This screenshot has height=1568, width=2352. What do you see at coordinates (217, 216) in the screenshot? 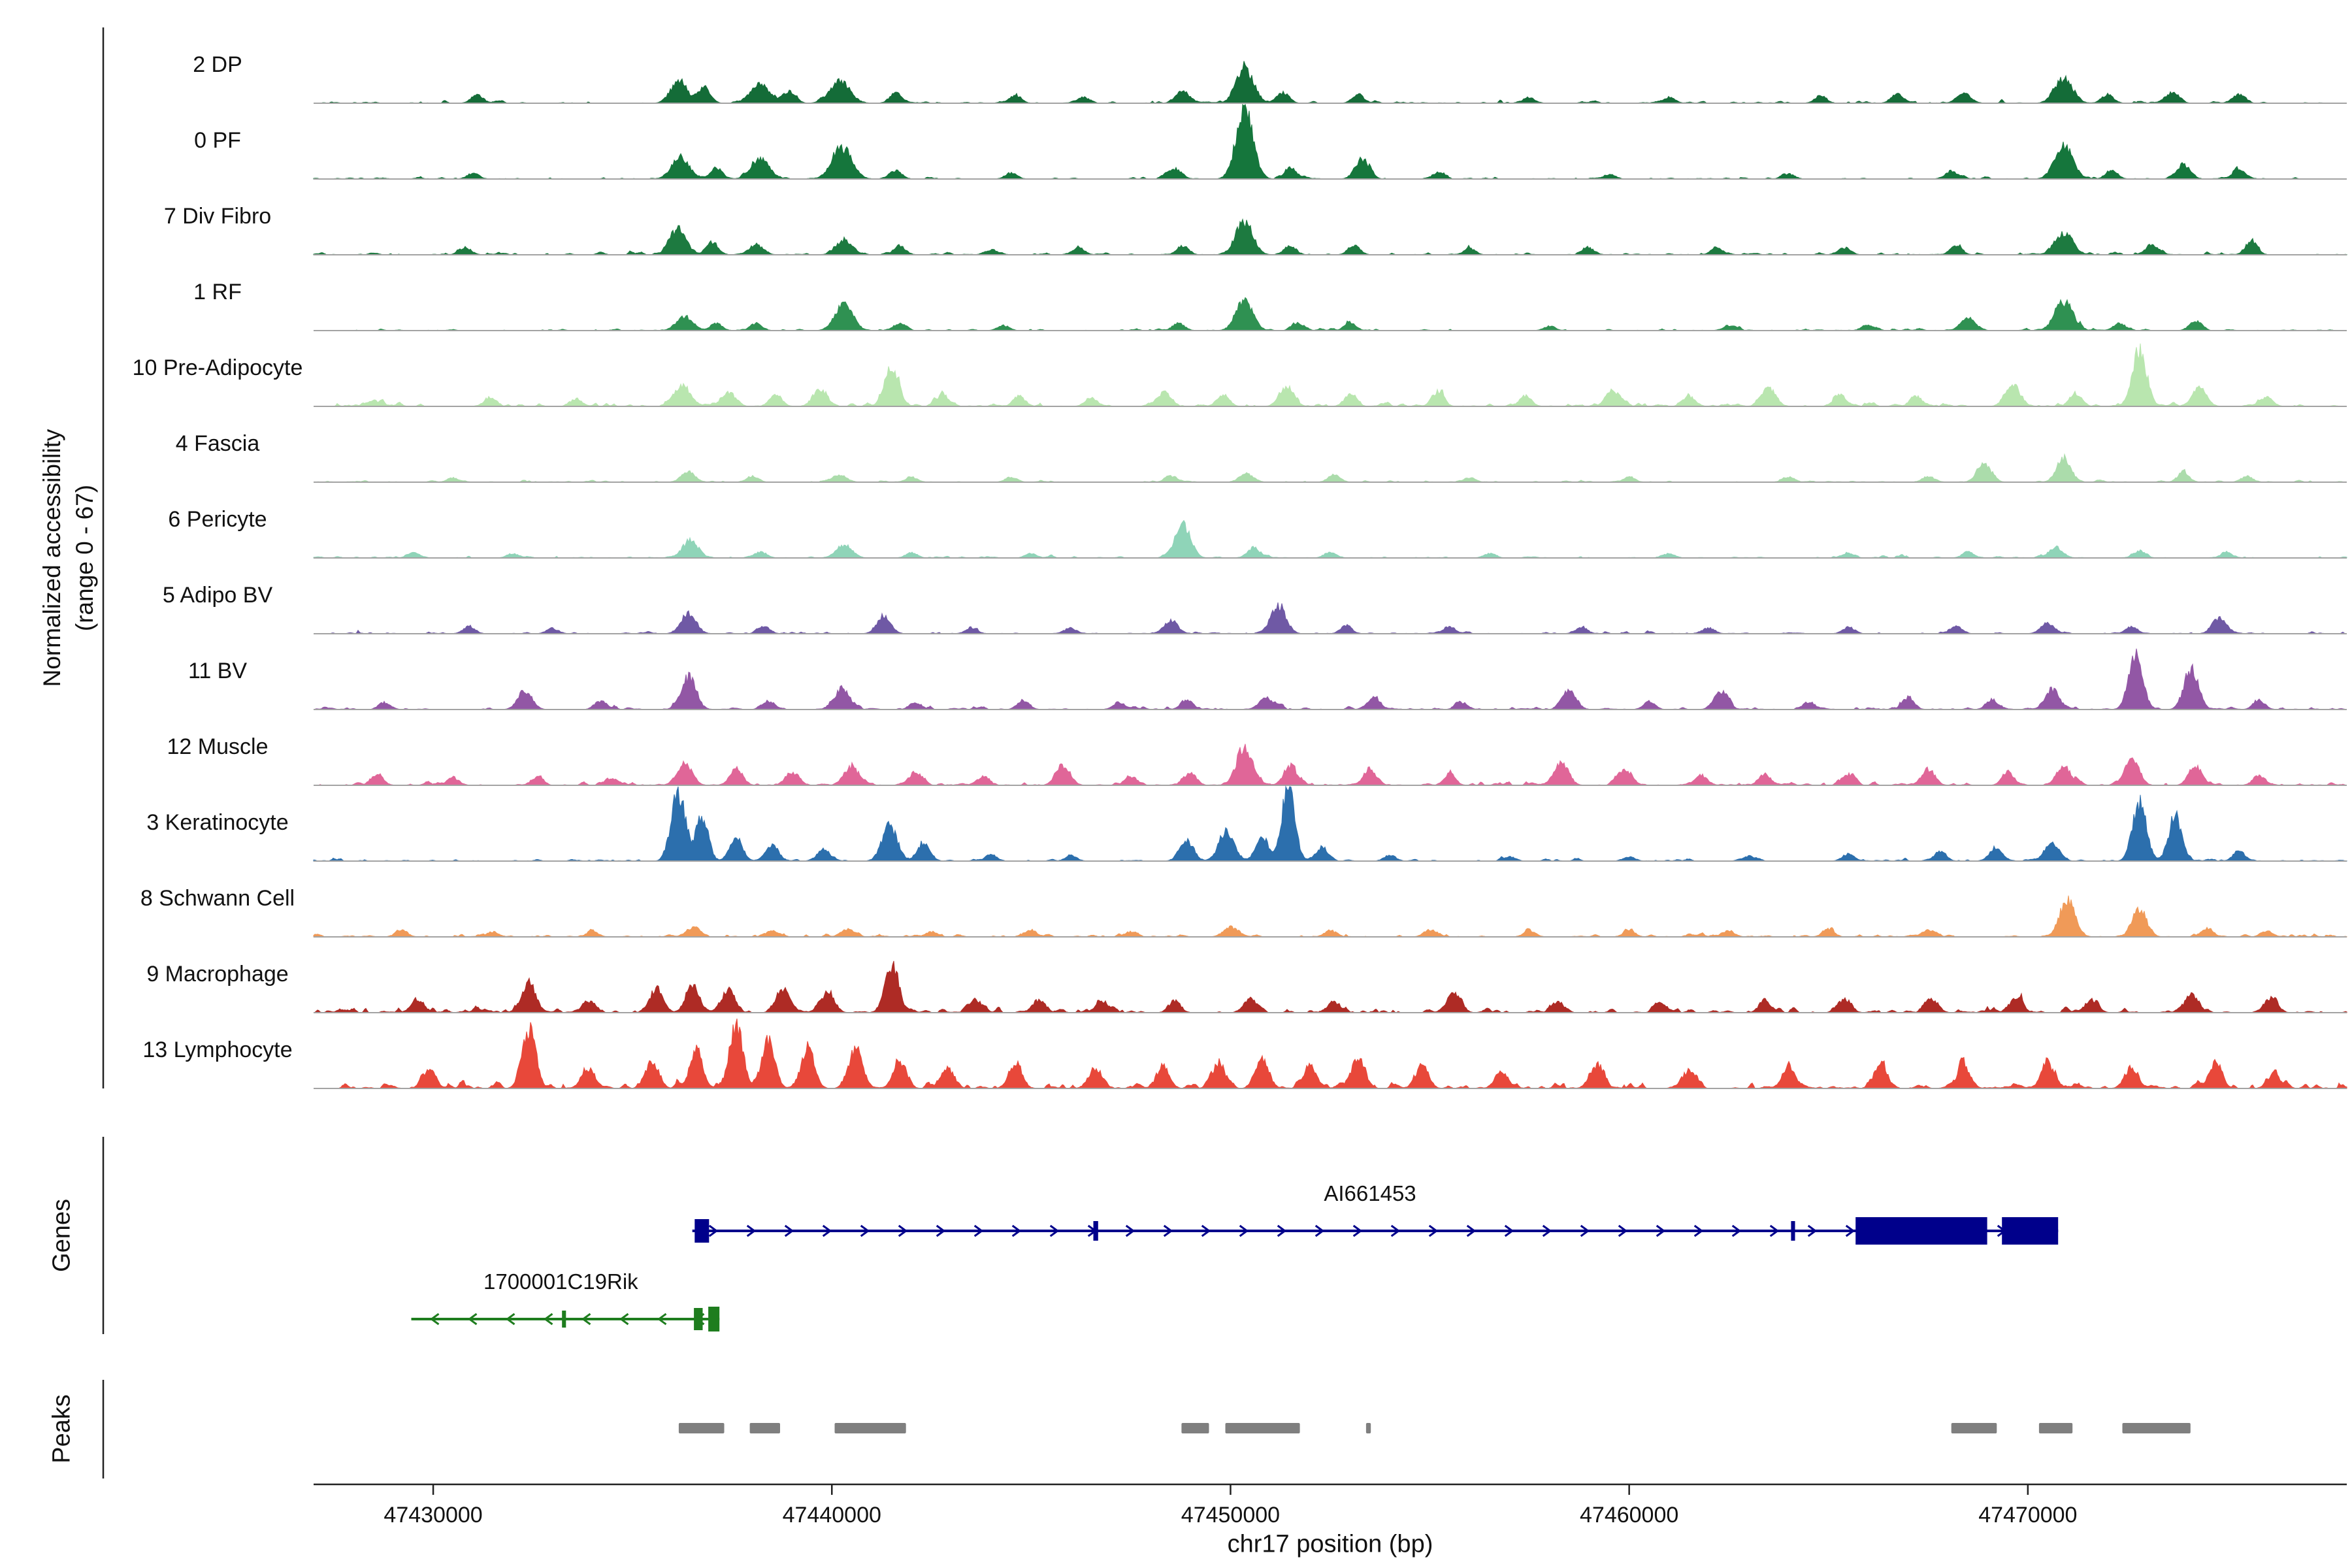
I see `track-label: 7 Div Fibro` at bounding box center [217, 216].